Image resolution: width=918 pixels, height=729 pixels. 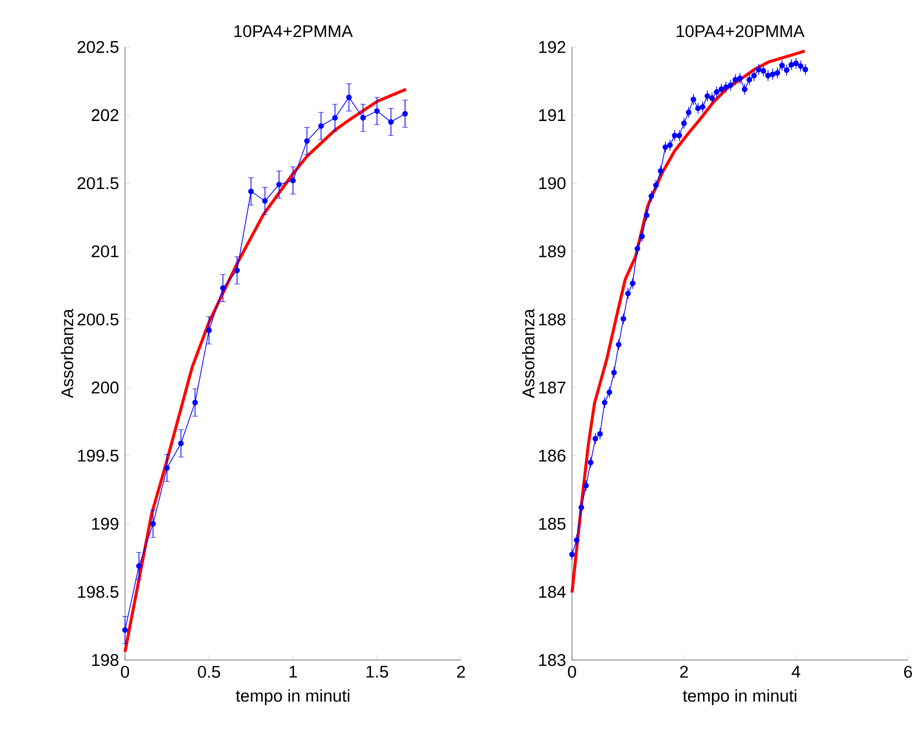 What do you see at coordinates (552, 251) in the screenshot?
I see `y-tick-label: 189` at bounding box center [552, 251].